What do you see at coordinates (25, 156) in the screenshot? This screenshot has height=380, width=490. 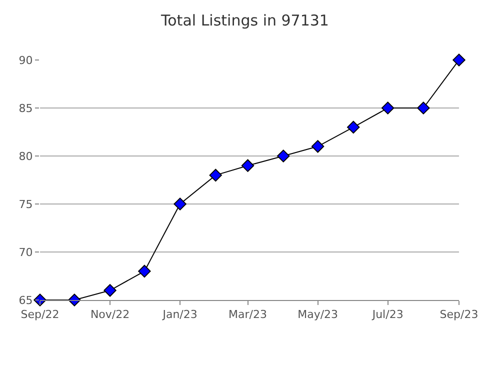 I see `y-tick-label: 80` at bounding box center [25, 156].